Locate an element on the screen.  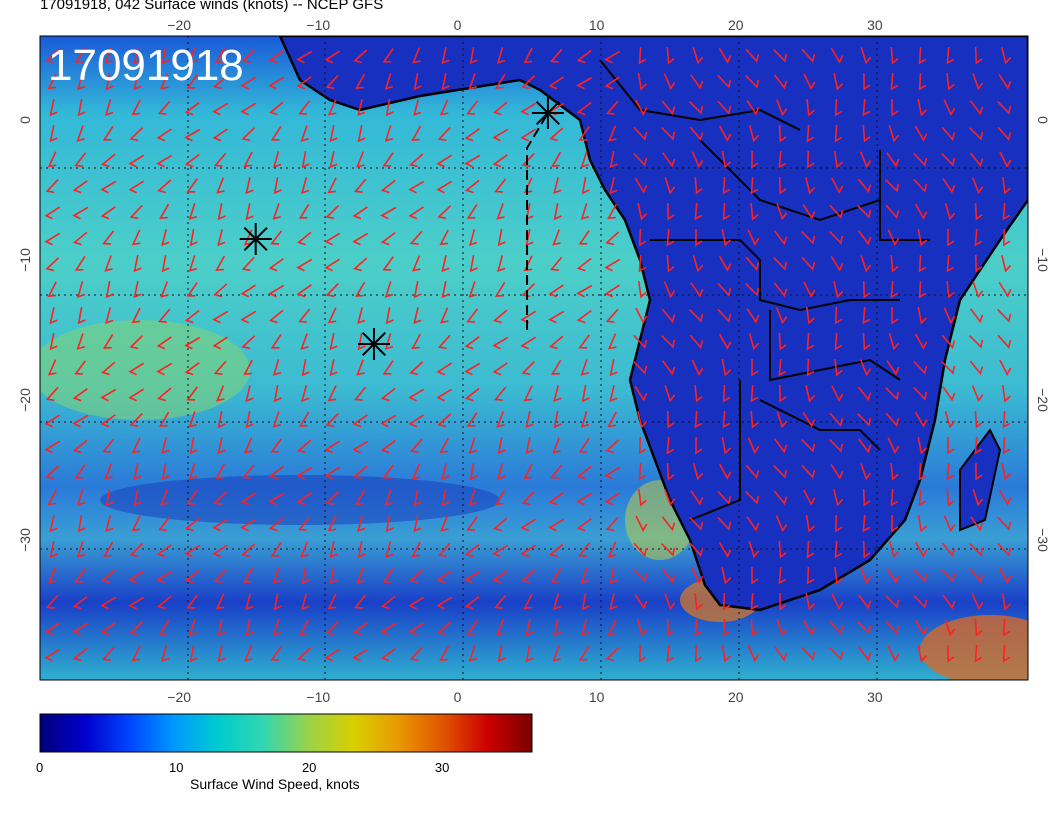
lat-tick-label-right: −30 is located at coordinates (1043, 540).